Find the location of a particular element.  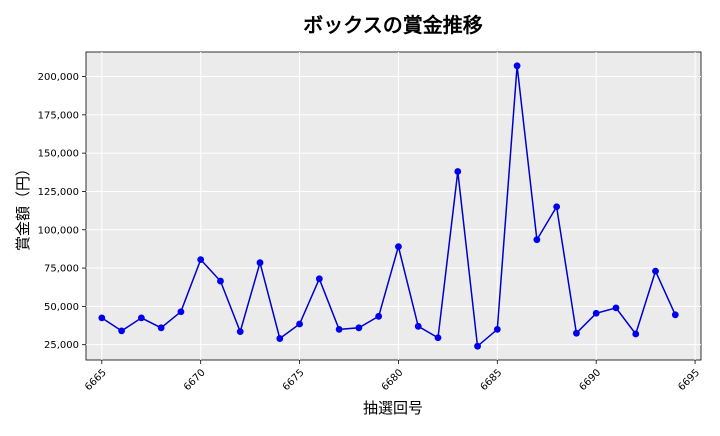

y-tick-label: 50,000 is located at coordinates (61, 307).